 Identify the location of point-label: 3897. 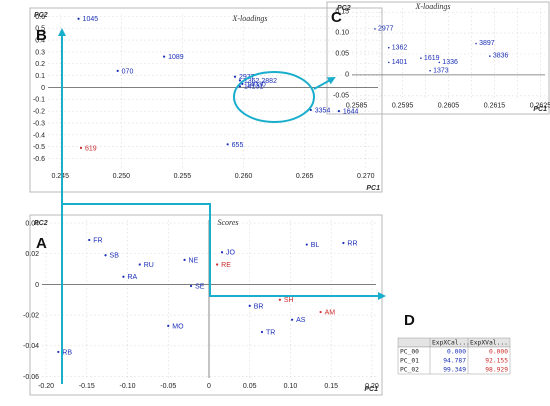
(487, 43).